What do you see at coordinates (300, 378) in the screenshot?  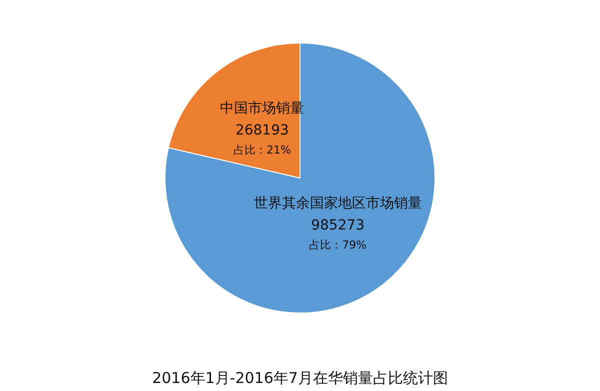 I see `text: 2016年1月-2016年7月在华销量占比统计图` at bounding box center [300, 378].